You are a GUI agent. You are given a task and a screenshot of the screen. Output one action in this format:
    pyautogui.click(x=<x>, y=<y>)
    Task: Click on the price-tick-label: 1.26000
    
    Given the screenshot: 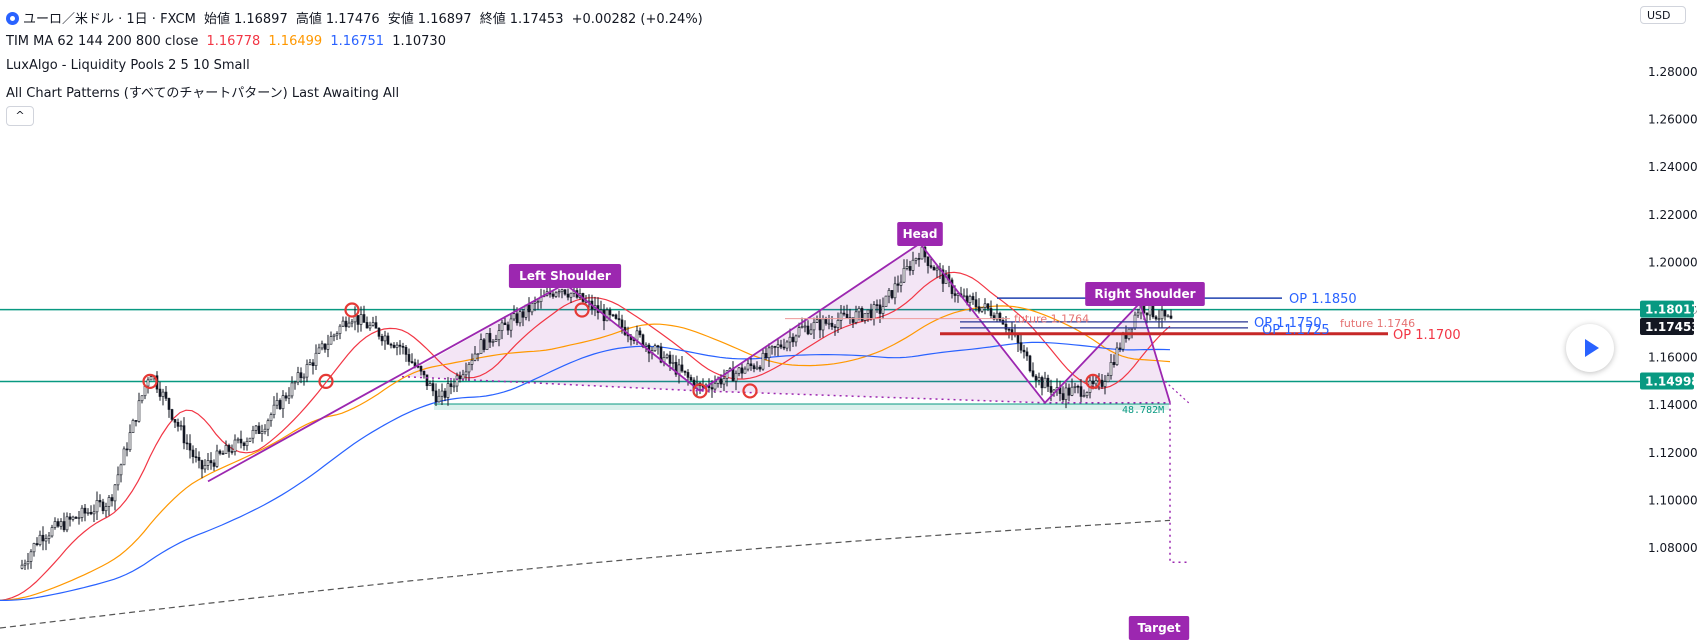 What is the action you would take?
    pyautogui.click(x=1673, y=120)
    